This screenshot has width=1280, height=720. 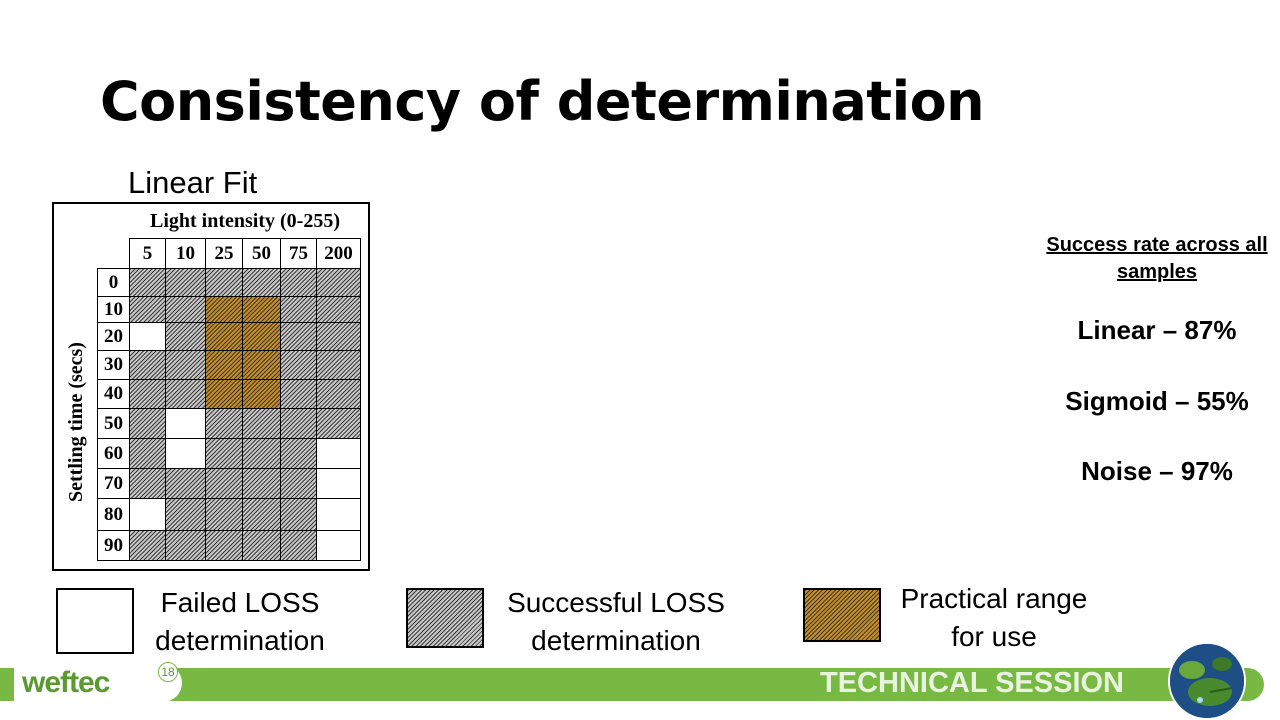 I want to click on y-axis-label: Settling time (secs), so click(x=76, y=422).